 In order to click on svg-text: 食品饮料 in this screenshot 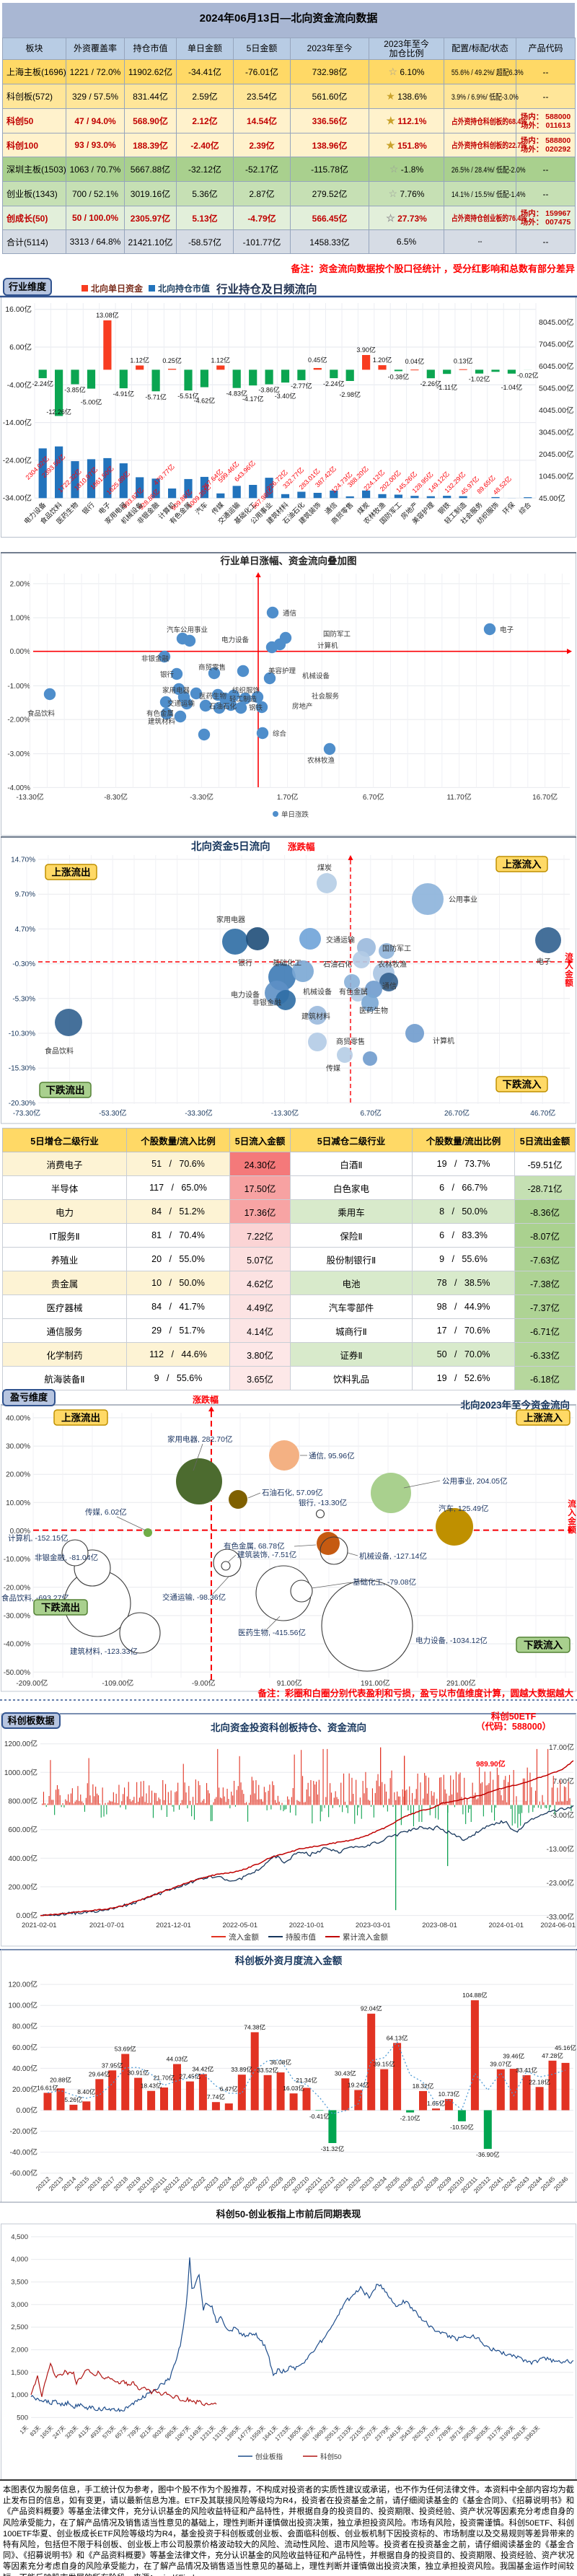, I will do `click(59, 1051)`.